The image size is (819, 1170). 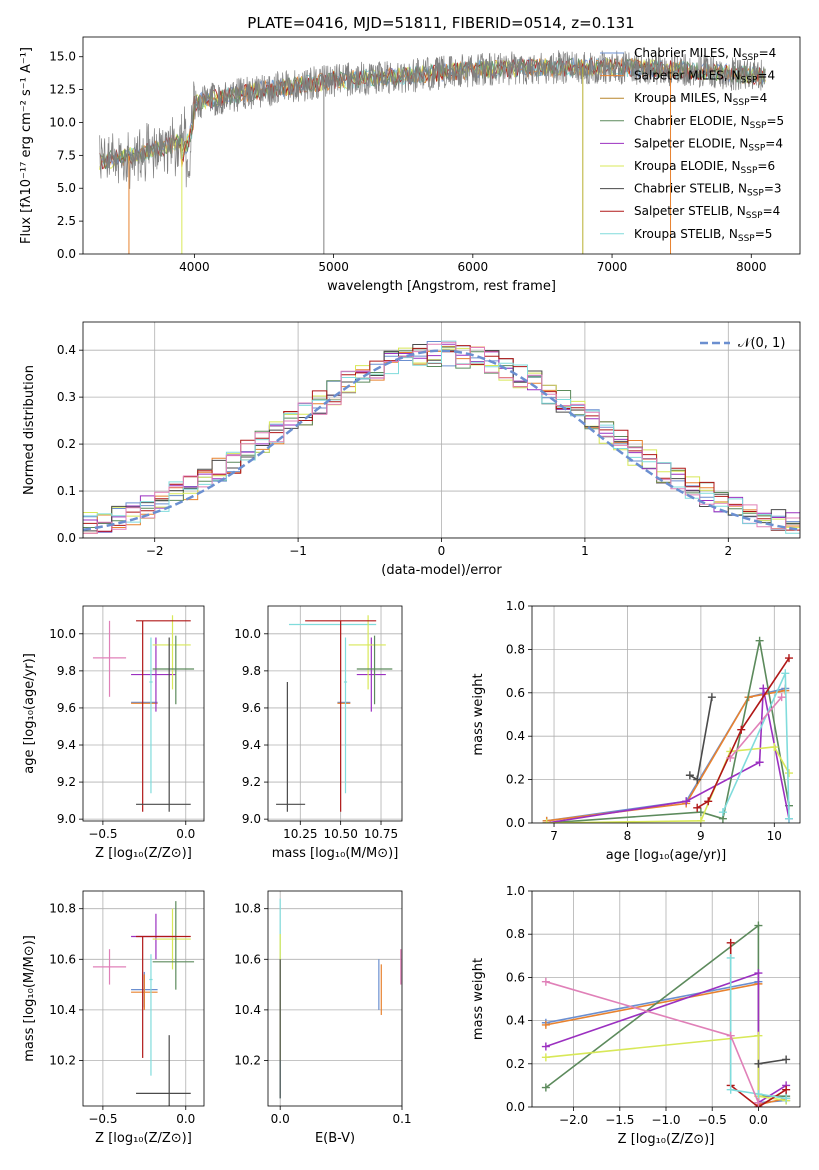 I want to click on x-tick-label: 6000, so click(x=473, y=267).